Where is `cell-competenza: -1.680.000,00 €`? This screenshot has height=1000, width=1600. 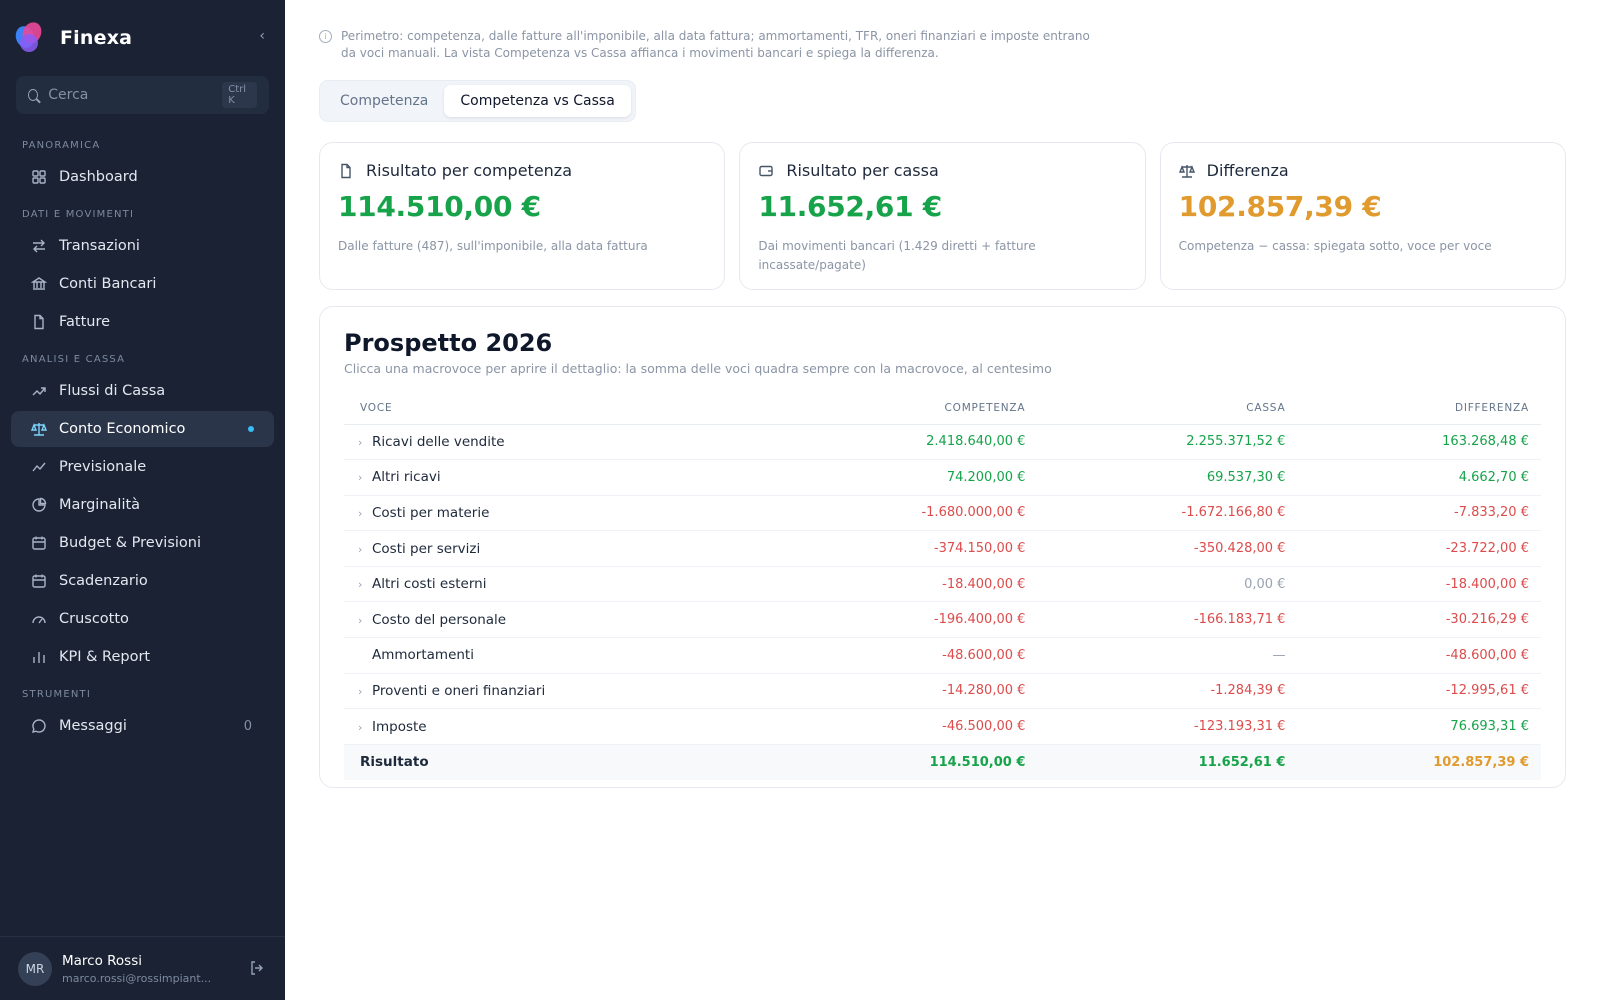
cell-competenza: -1.680.000,00 € is located at coordinates (907, 513).